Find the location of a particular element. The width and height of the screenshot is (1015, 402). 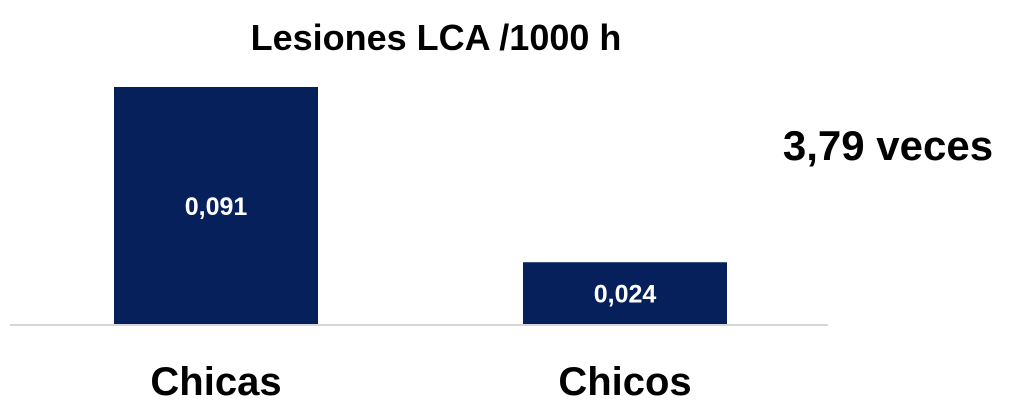

bar-chicas is located at coordinates (216, 206).